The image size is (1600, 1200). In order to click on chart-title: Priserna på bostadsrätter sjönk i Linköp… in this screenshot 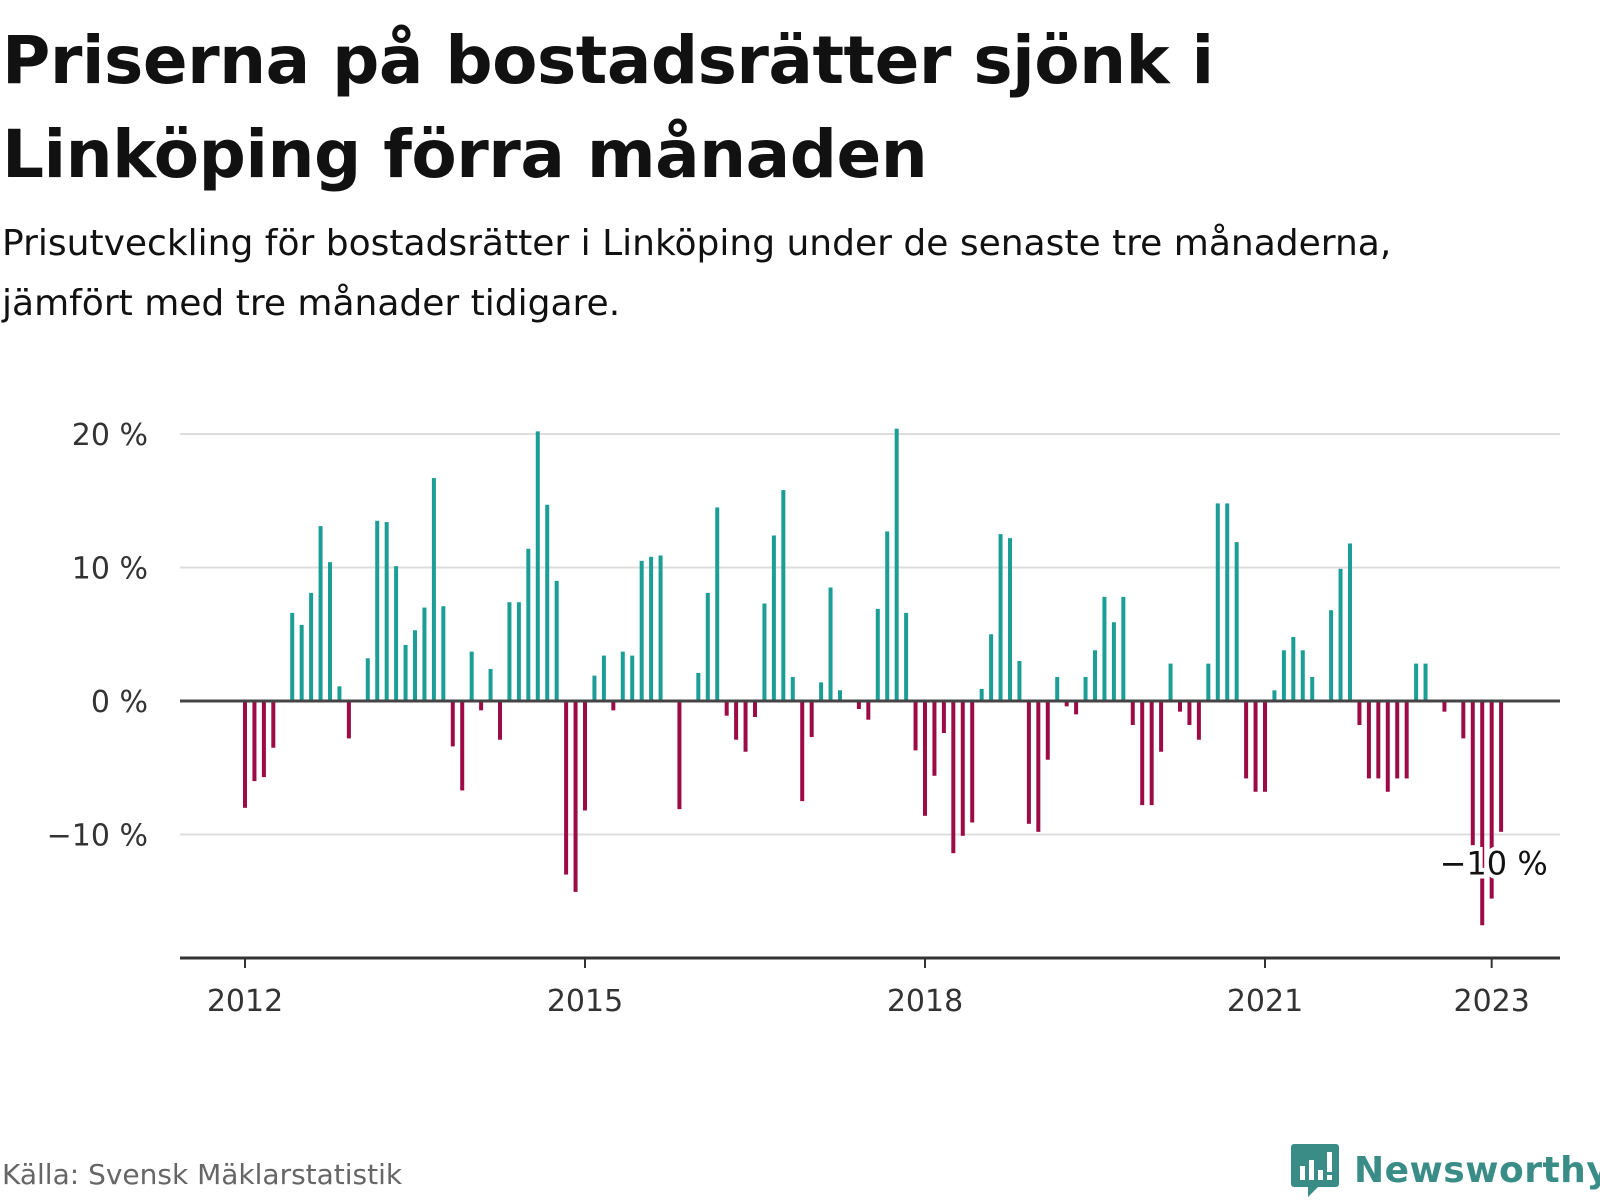, I will do `click(608, 107)`.